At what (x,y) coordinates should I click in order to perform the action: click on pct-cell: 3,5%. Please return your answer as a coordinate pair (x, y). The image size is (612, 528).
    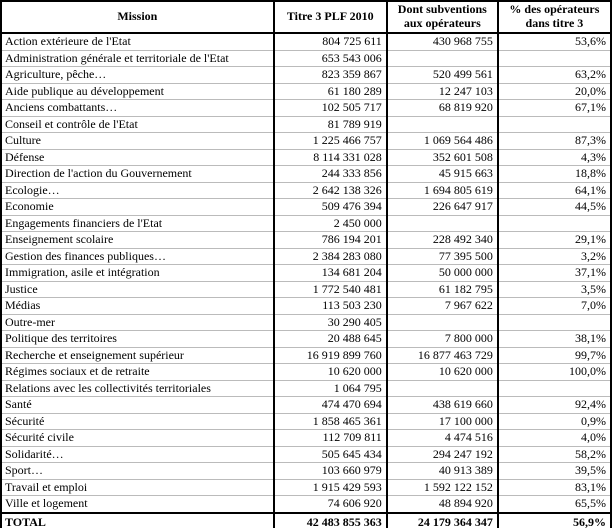
    Looking at the image, I should click on (553, 289).